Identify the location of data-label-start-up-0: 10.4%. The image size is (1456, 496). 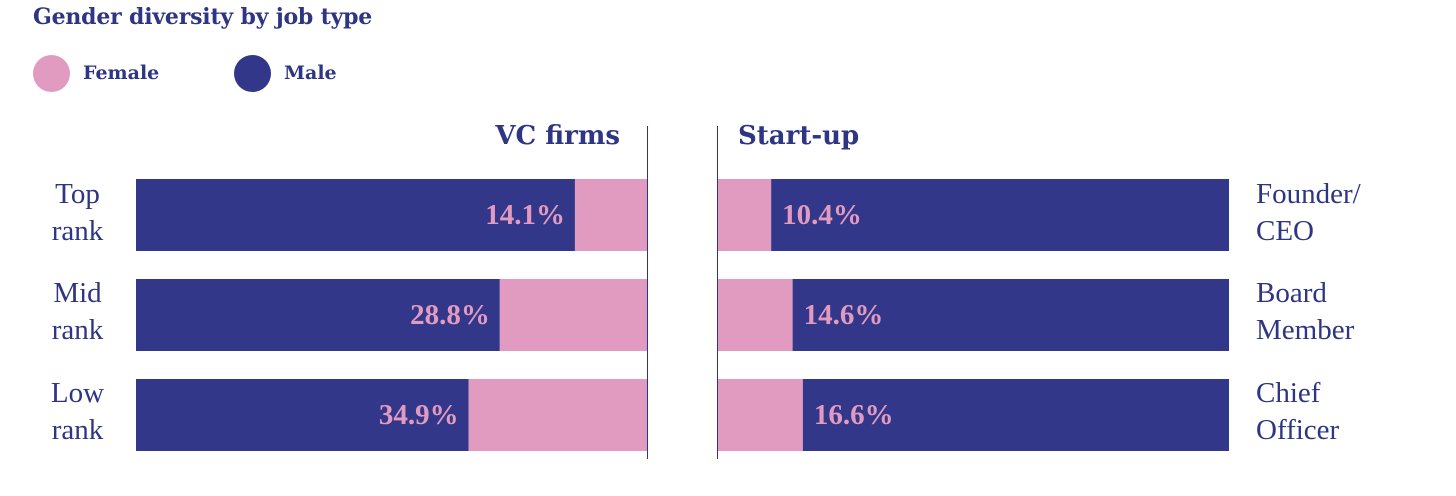
(822, 215).